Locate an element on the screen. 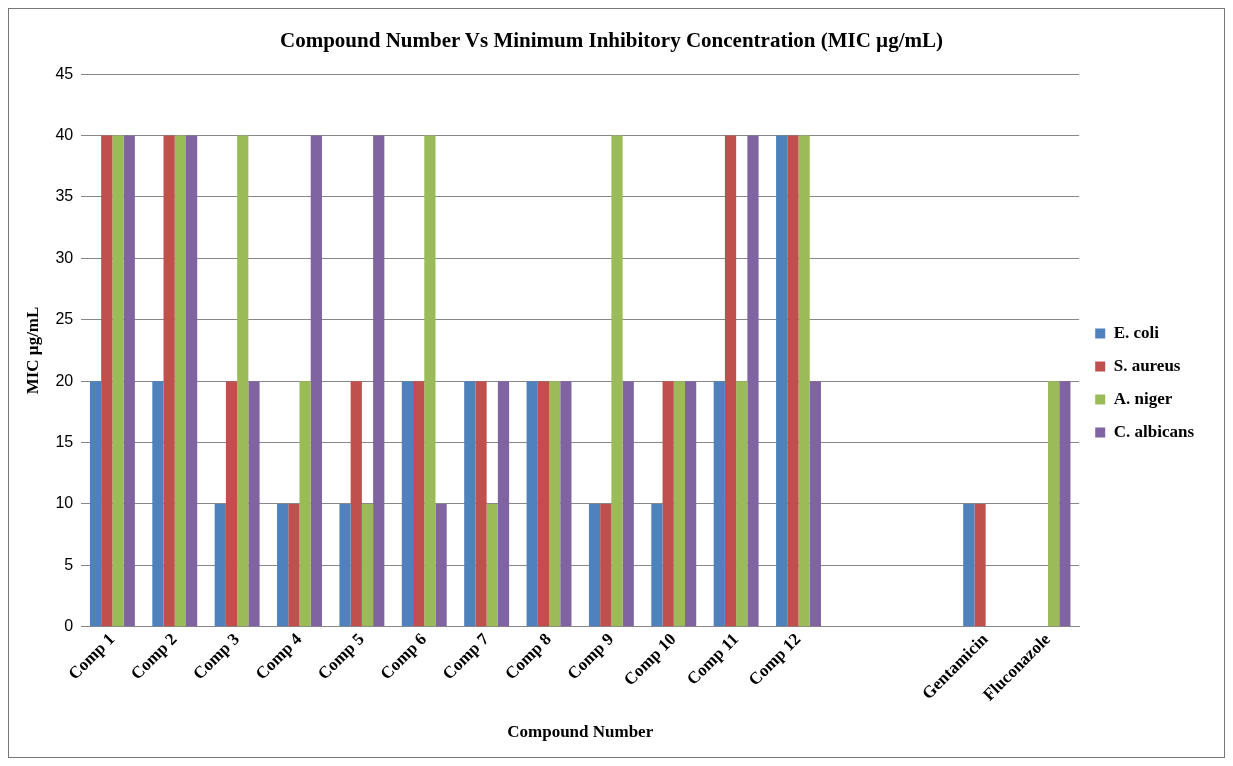  y-tick-label: 20 is located at coordinates (64, 380).